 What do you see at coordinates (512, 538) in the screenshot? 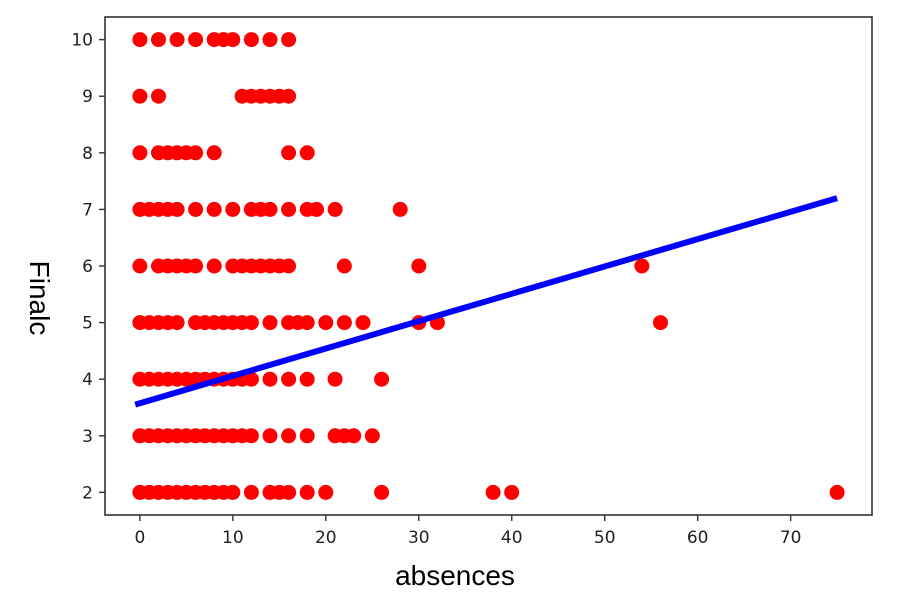
I see `x-tick-label: 40` at bounding box center [512, 538].